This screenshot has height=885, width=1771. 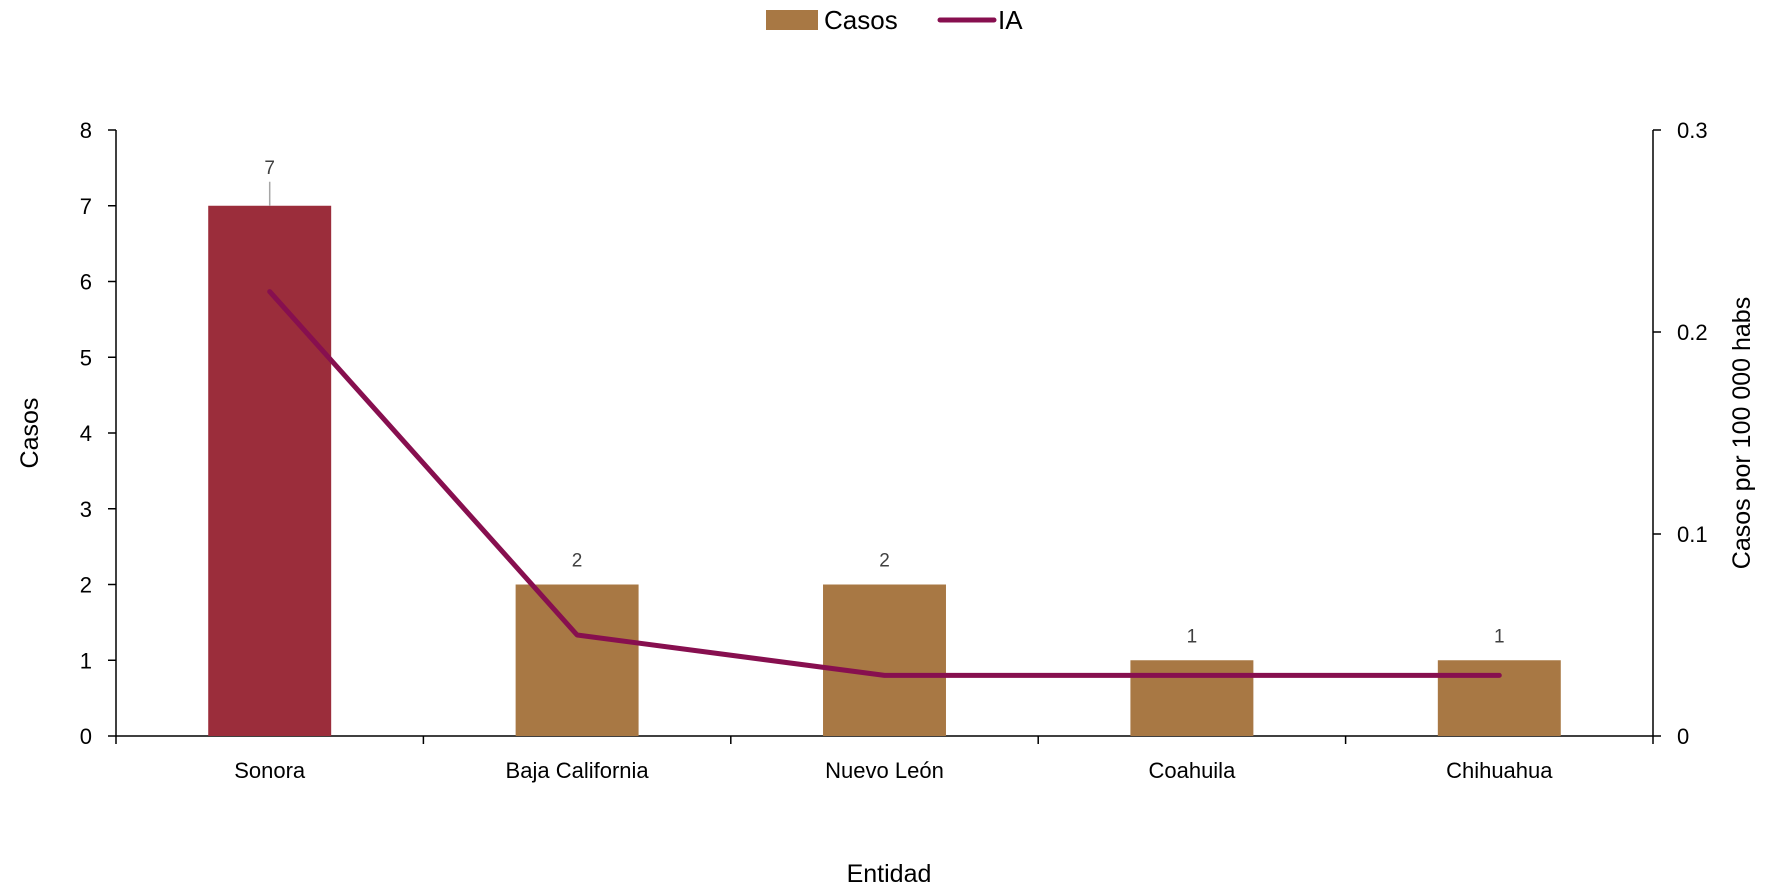 I want to click on y-axis-title: Casos, so click(x=30, y=433).